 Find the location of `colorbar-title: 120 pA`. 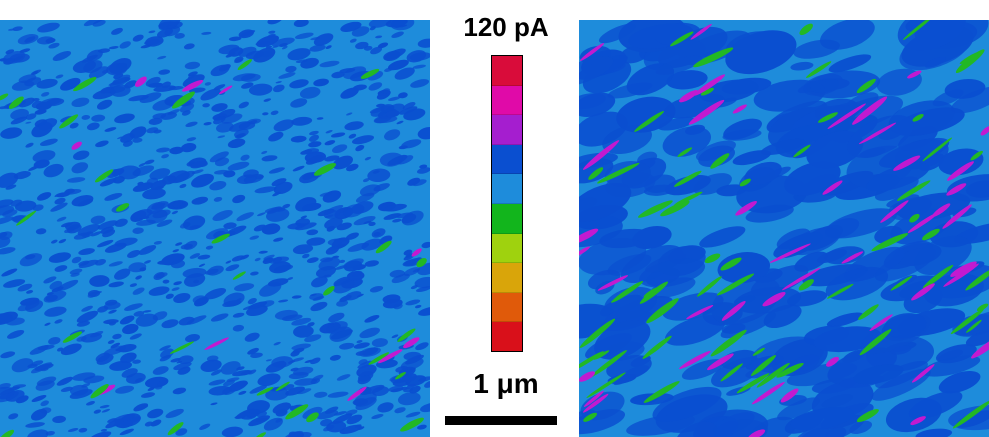

colorbar-title: 120 pA is located at coordinates (506, 27).